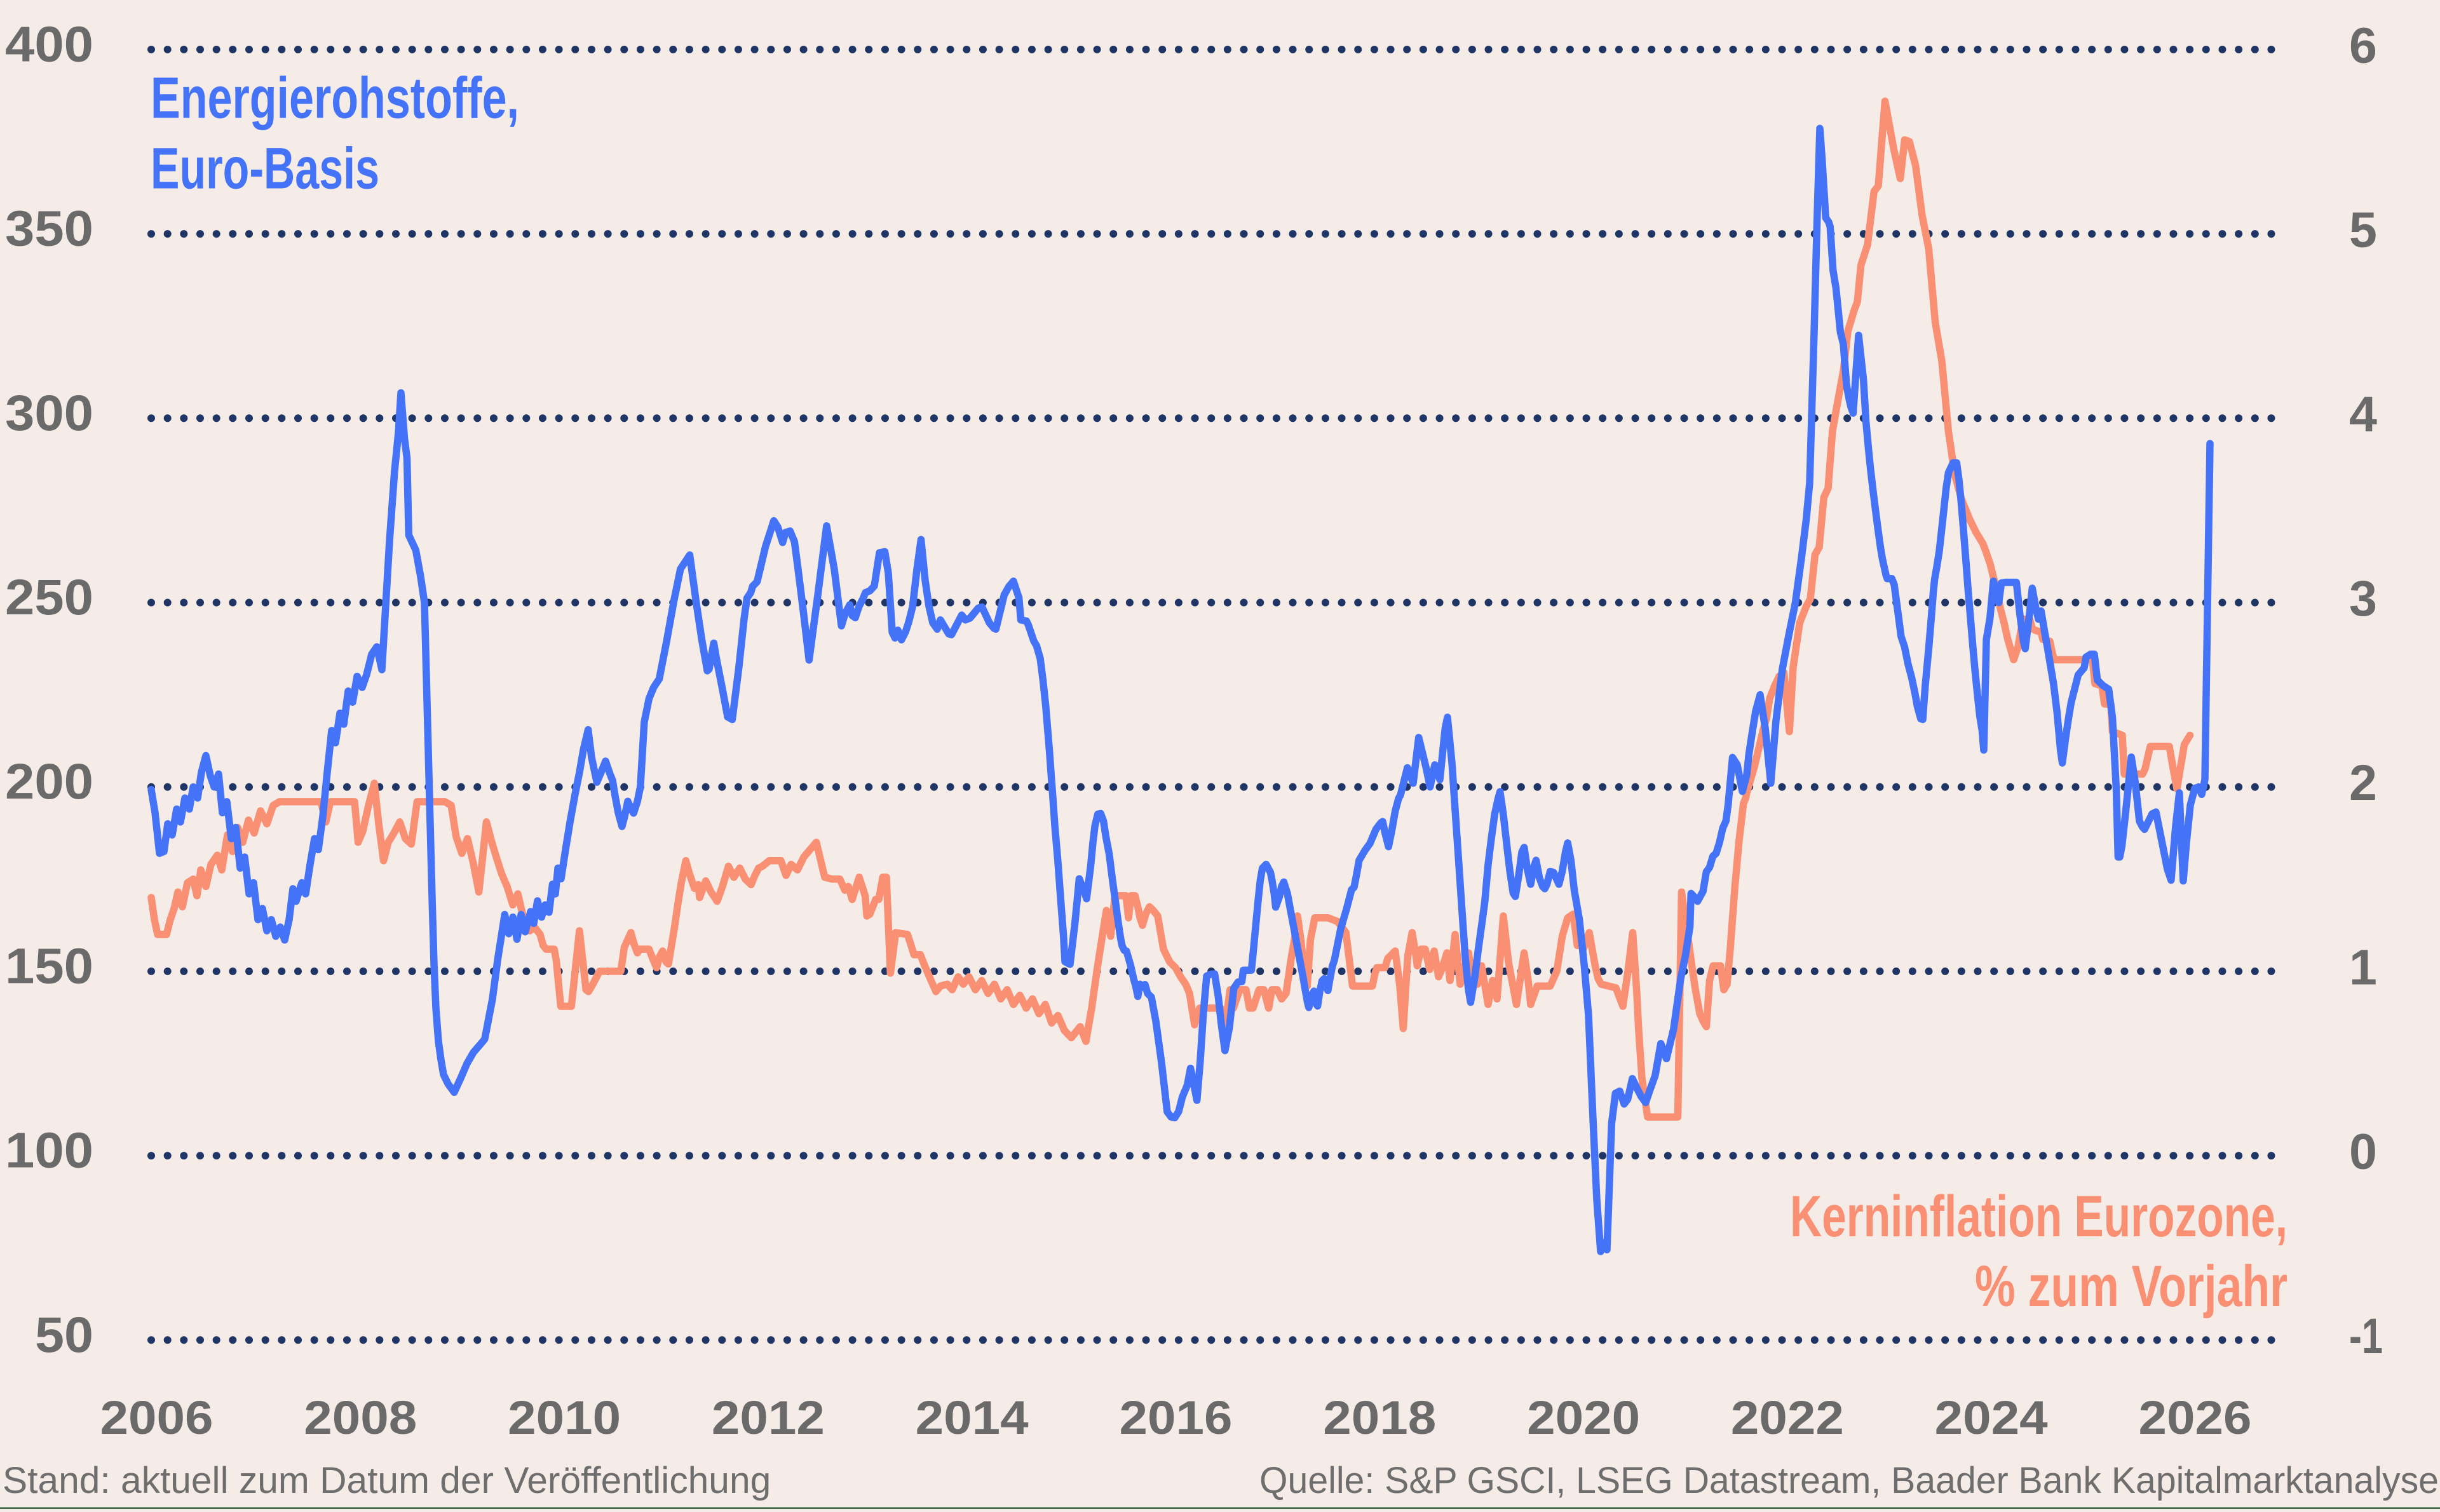  Describe the element at coordinates (2363, 45) in the screenshot. I see `svg-text: 6` at that location.